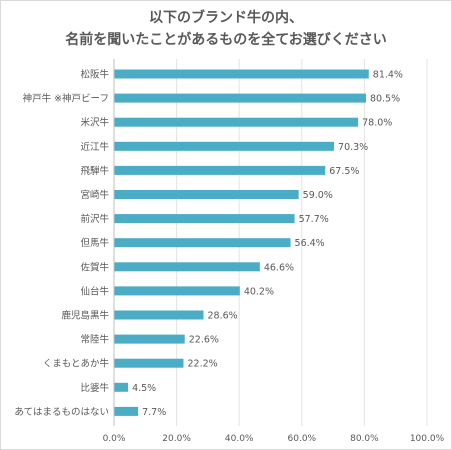 This screenshot has width=452, height=450. Describe the element at coordinates (94, 219) in the screenshot. I see `category-label: 前沢牛` at that location.